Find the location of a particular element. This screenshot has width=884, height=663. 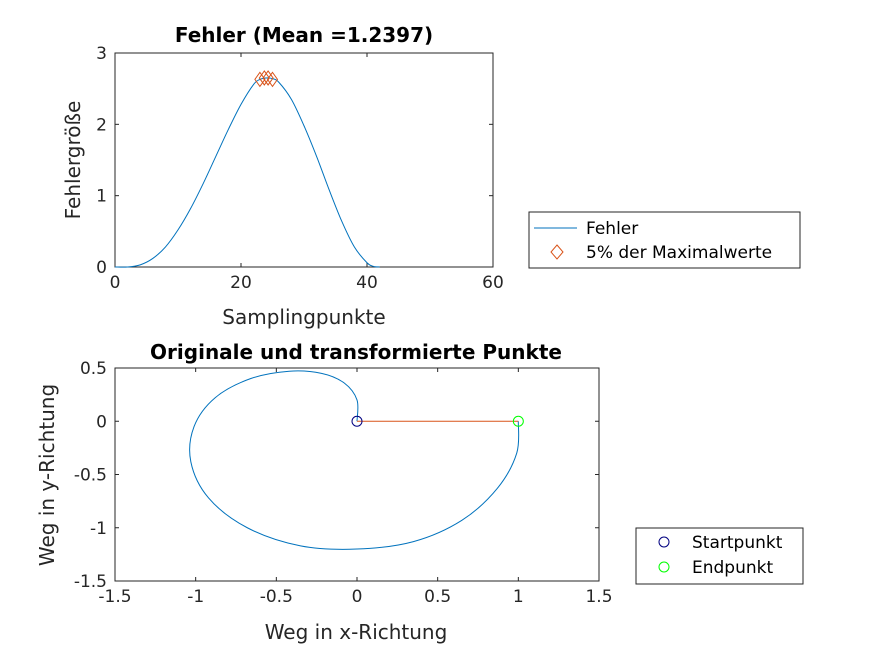

error-legend-box is located at coordinates (664, 240).